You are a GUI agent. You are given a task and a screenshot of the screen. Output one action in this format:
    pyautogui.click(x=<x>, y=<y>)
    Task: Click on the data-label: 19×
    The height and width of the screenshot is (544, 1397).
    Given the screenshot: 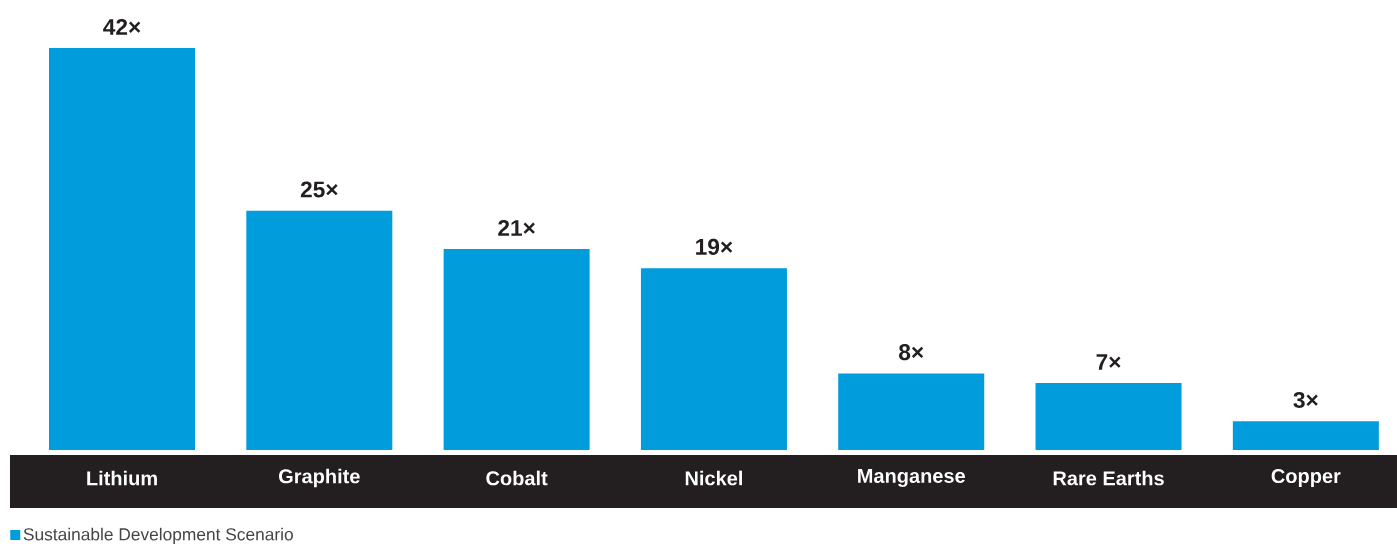 What is the action you would take?
    pyautogui.click(x=714, y=246)
    